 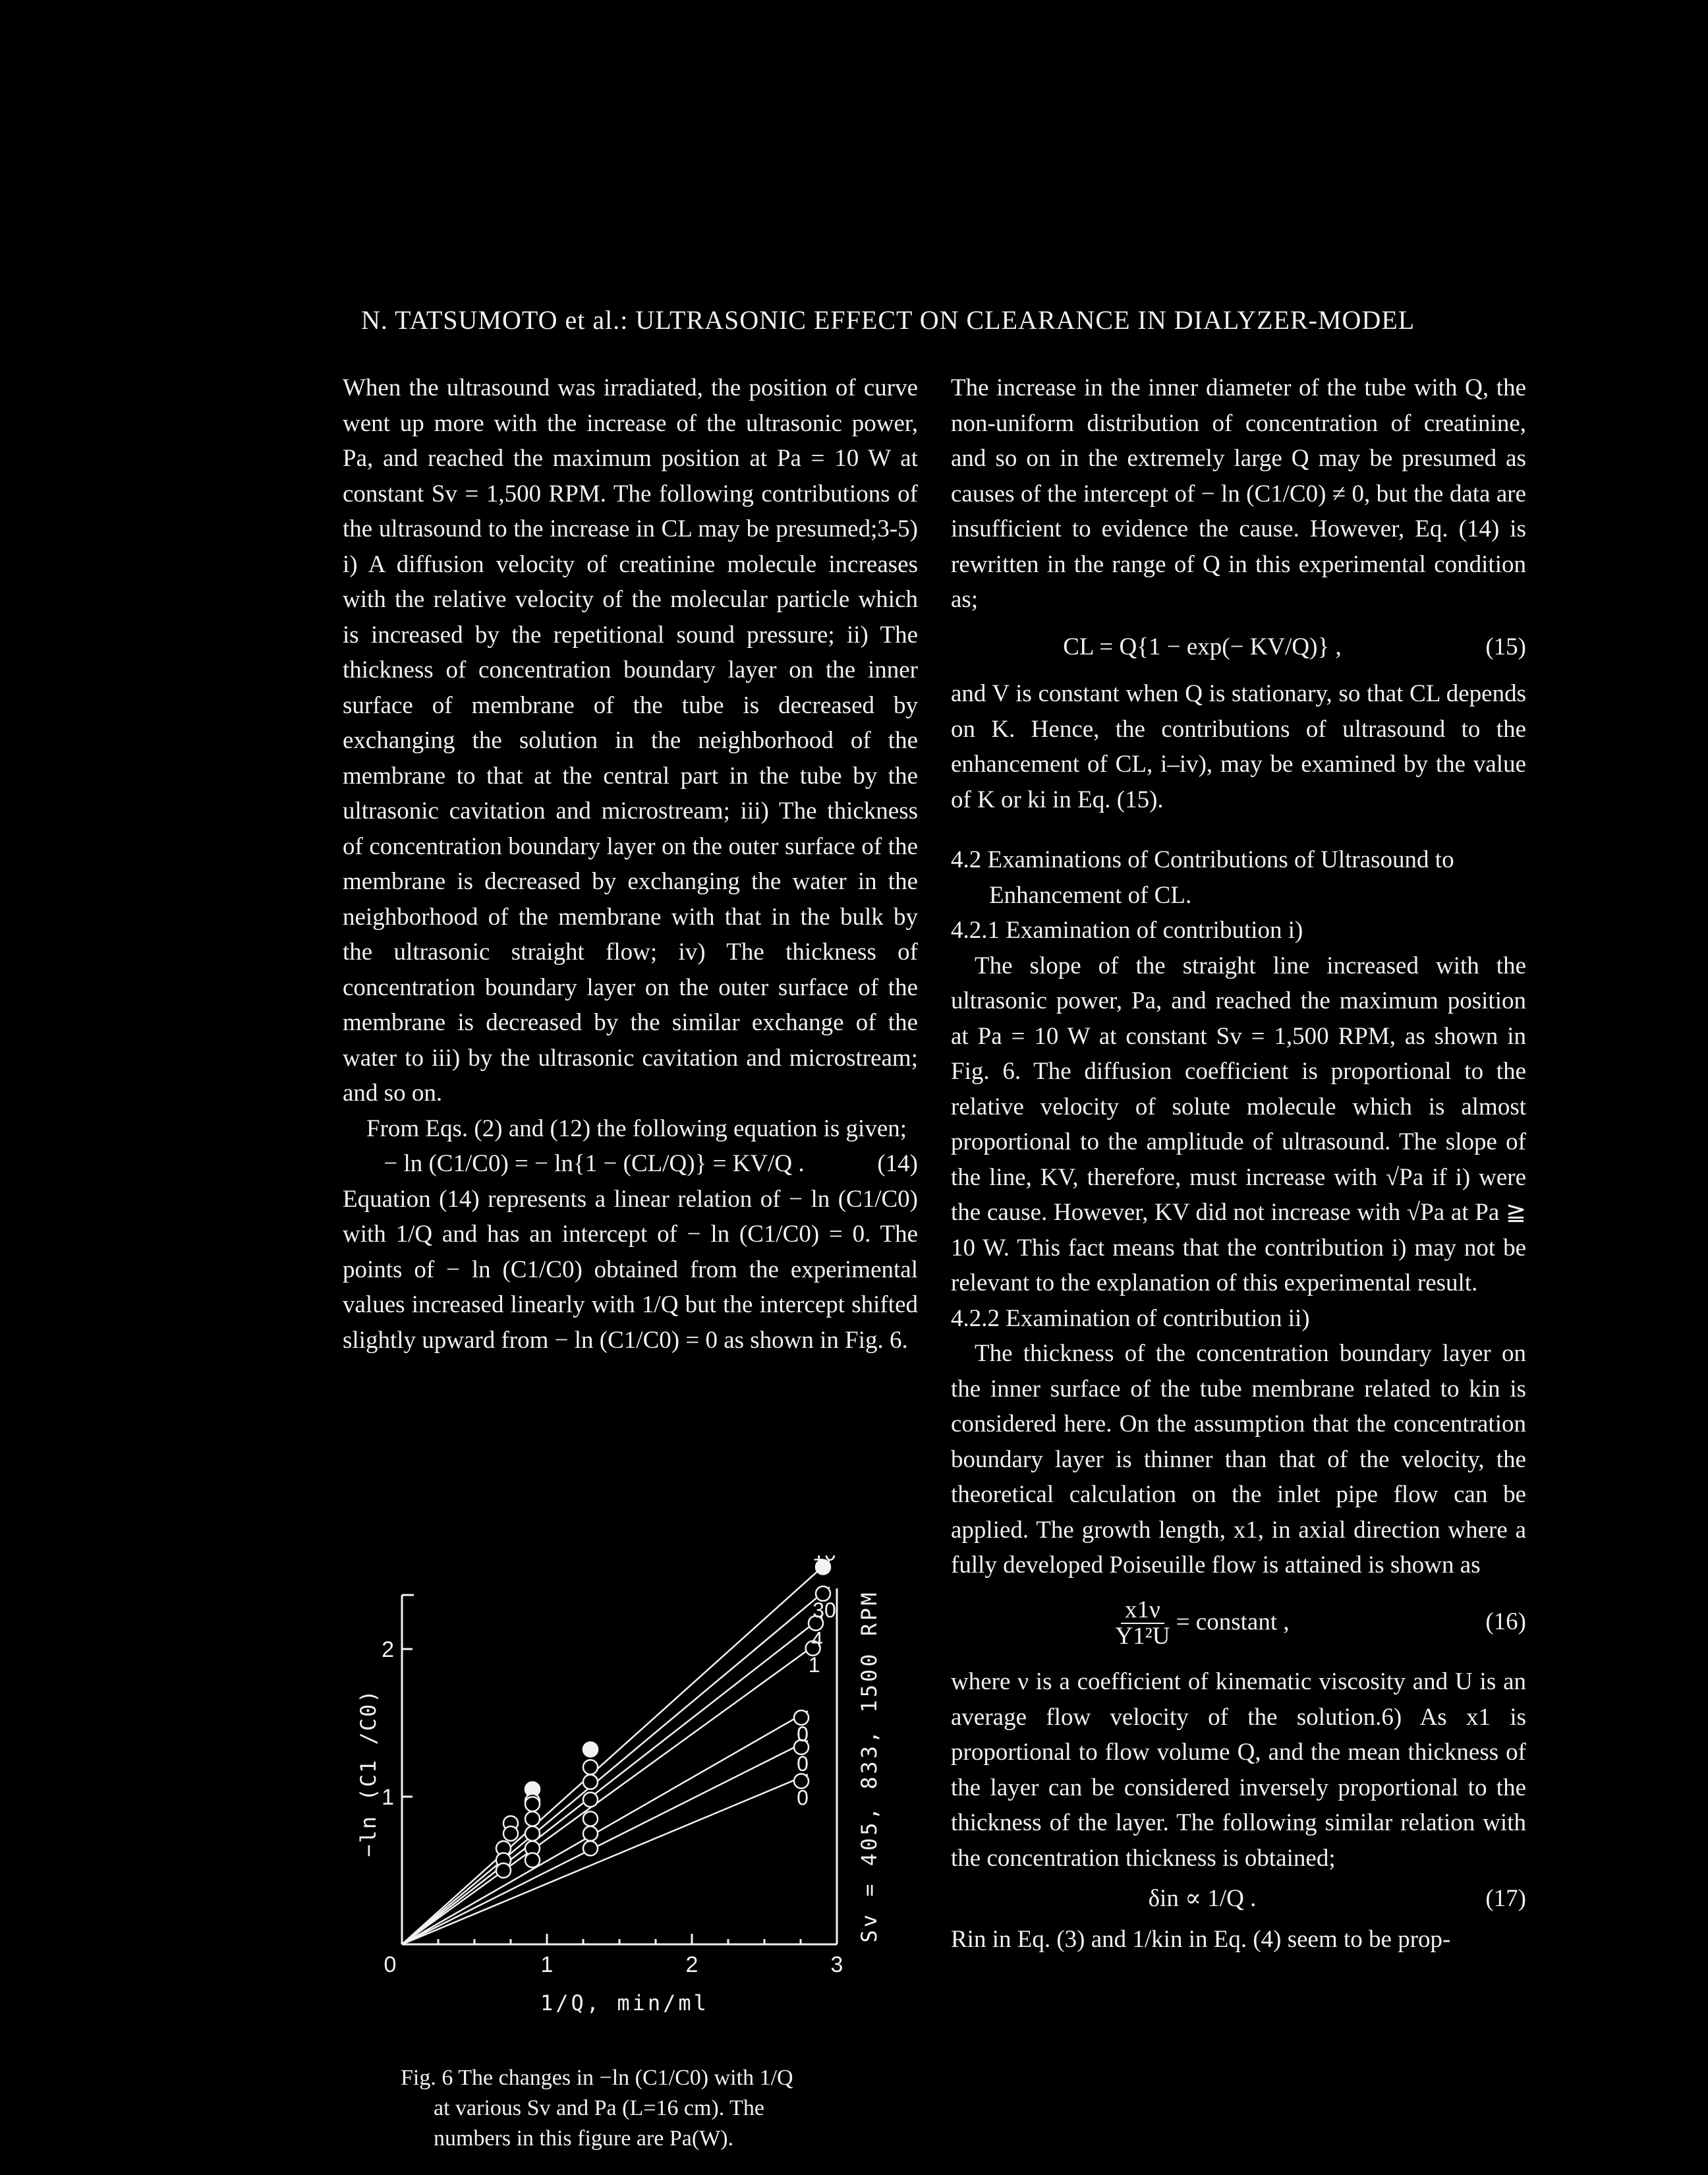 What do you see at coordinates (1202, 646) in the screenshot?
I see `equation-15-body: CL = Q{1 − exp(− KV/Q)} ,` at bounding box center [1202, 646].